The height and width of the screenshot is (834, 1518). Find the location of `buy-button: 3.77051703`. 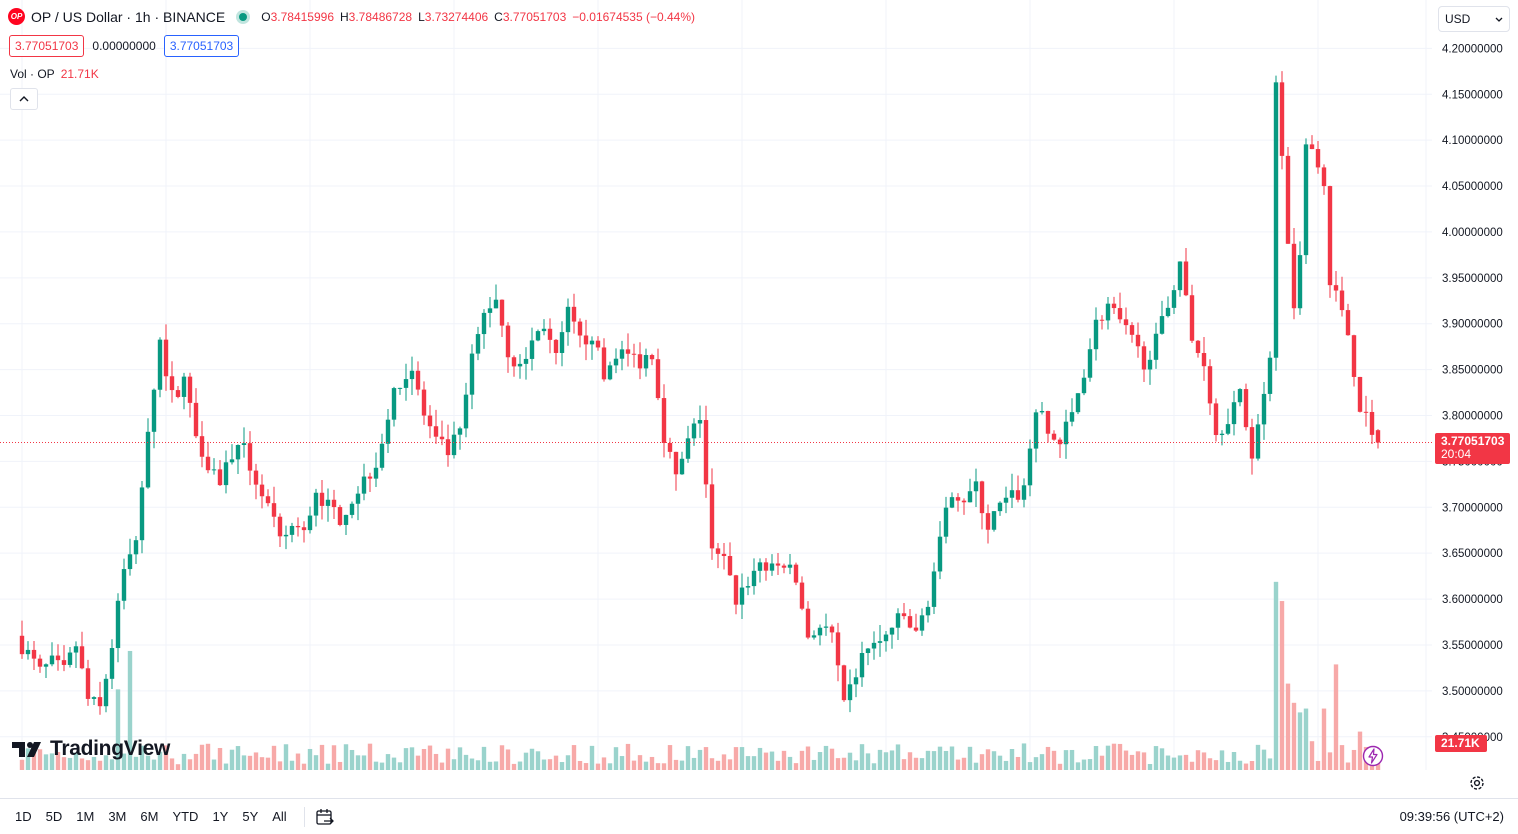

buy-button: 3.77051703 is located at coordinates (201, 46).